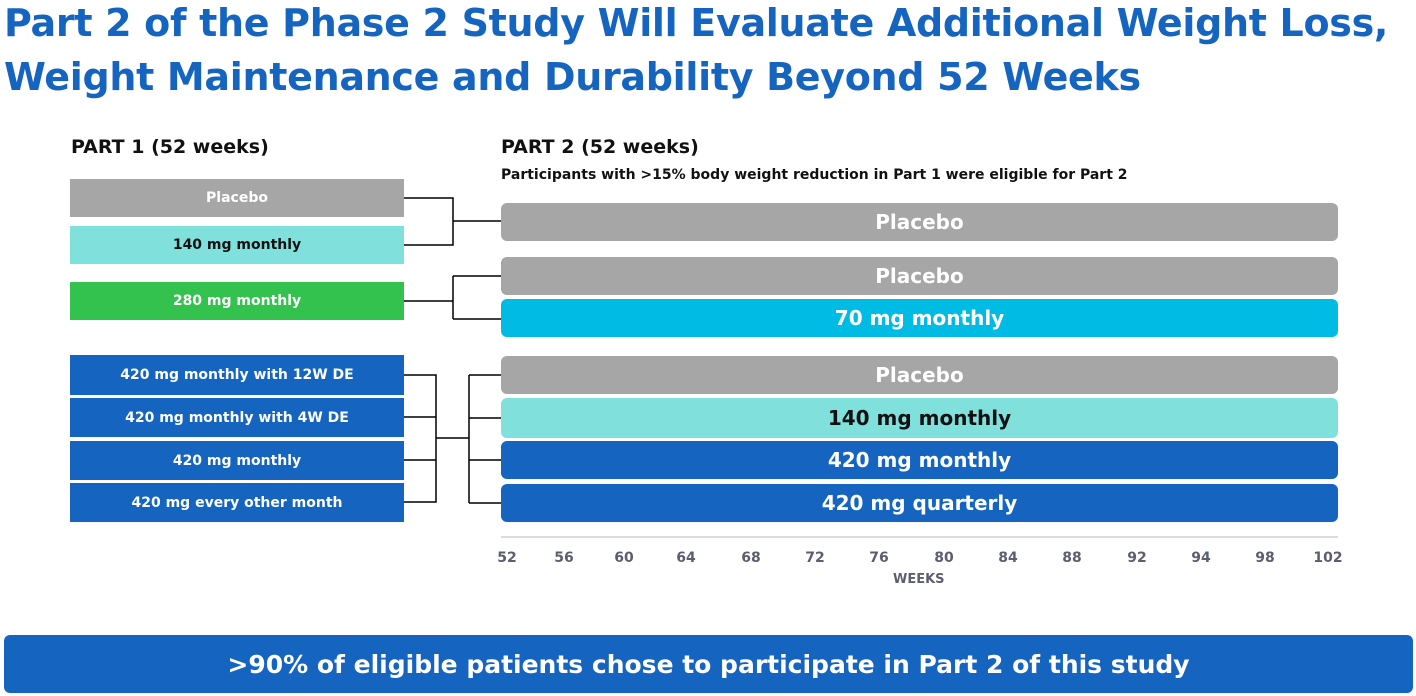 The height and width of the screenshot is (696, 1416). Describe the element at coordinates (1201, 558) in the screenshot. I see `axis-tick-94: 94` at that location.